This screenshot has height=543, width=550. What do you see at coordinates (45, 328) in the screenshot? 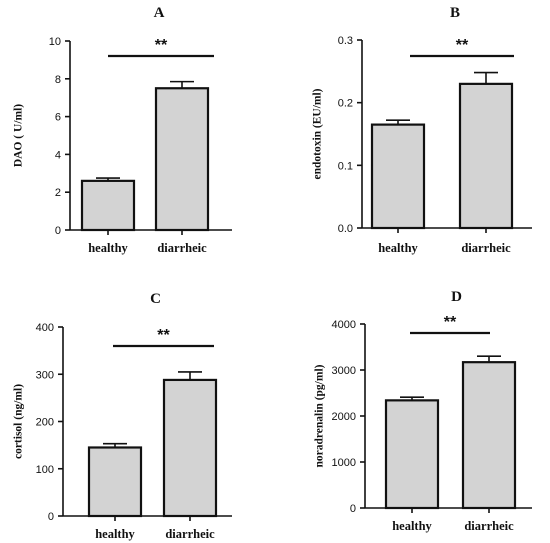
I see `y-tick-label: 400` at bounding box center [45, 328].